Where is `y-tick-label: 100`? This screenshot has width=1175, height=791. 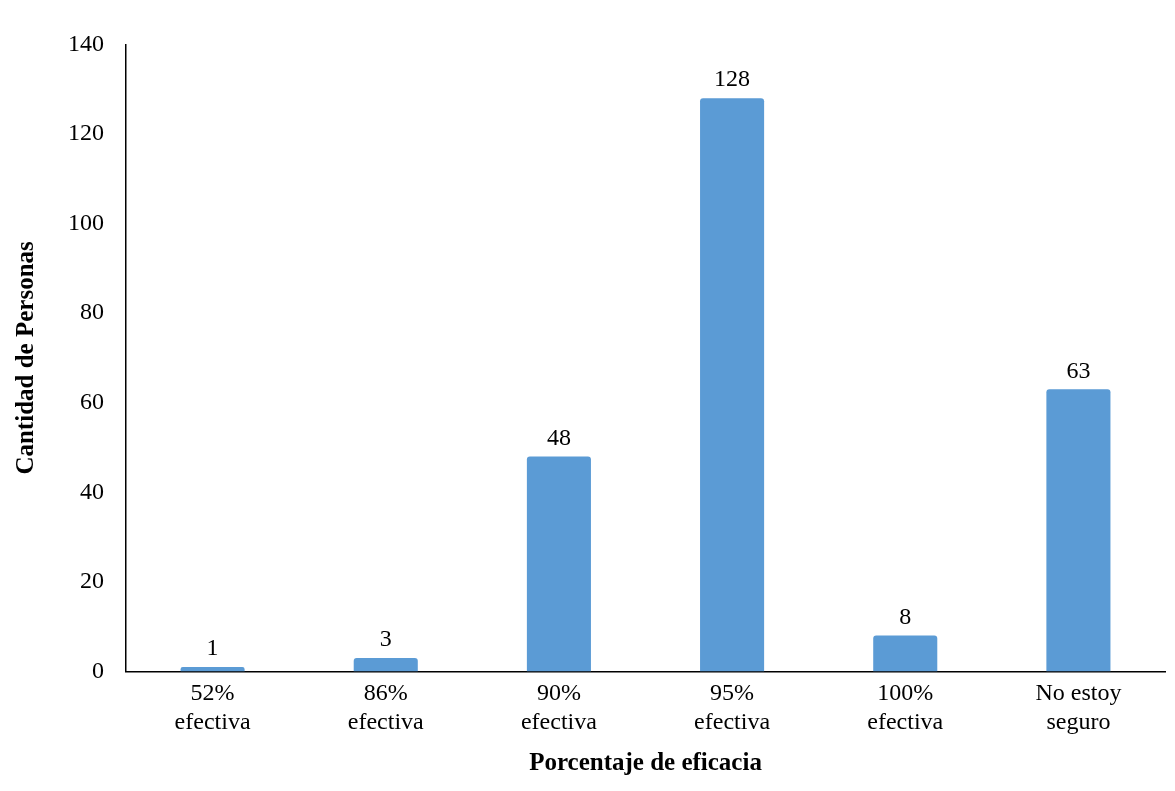
y-tick-label: 100 is located at coordinates (86, 221).